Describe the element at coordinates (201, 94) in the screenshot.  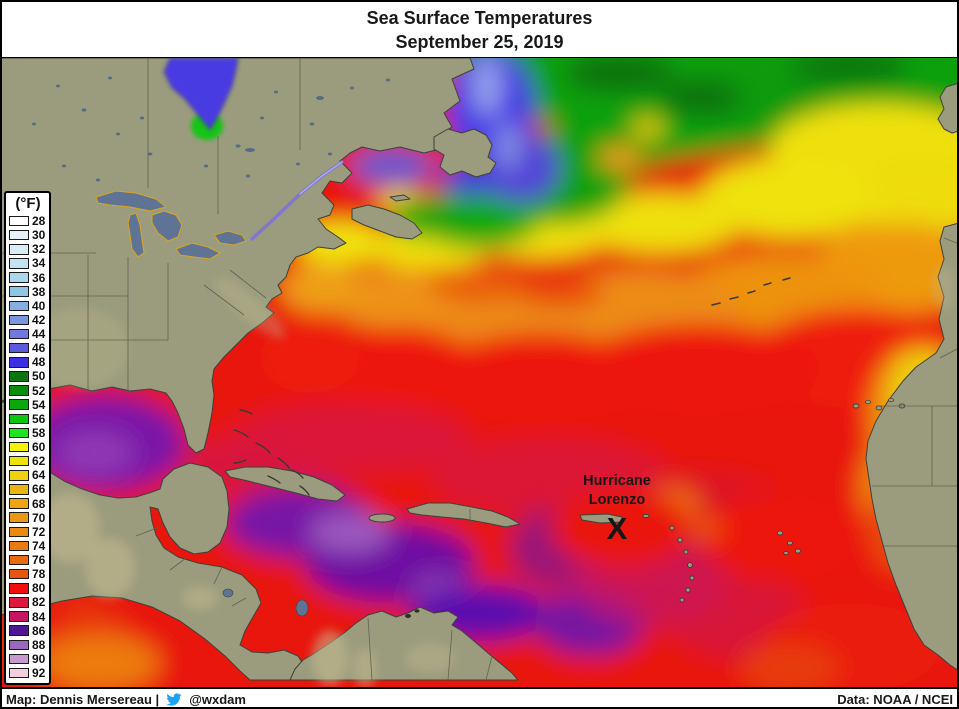
I see `hudson-bay` at that location.